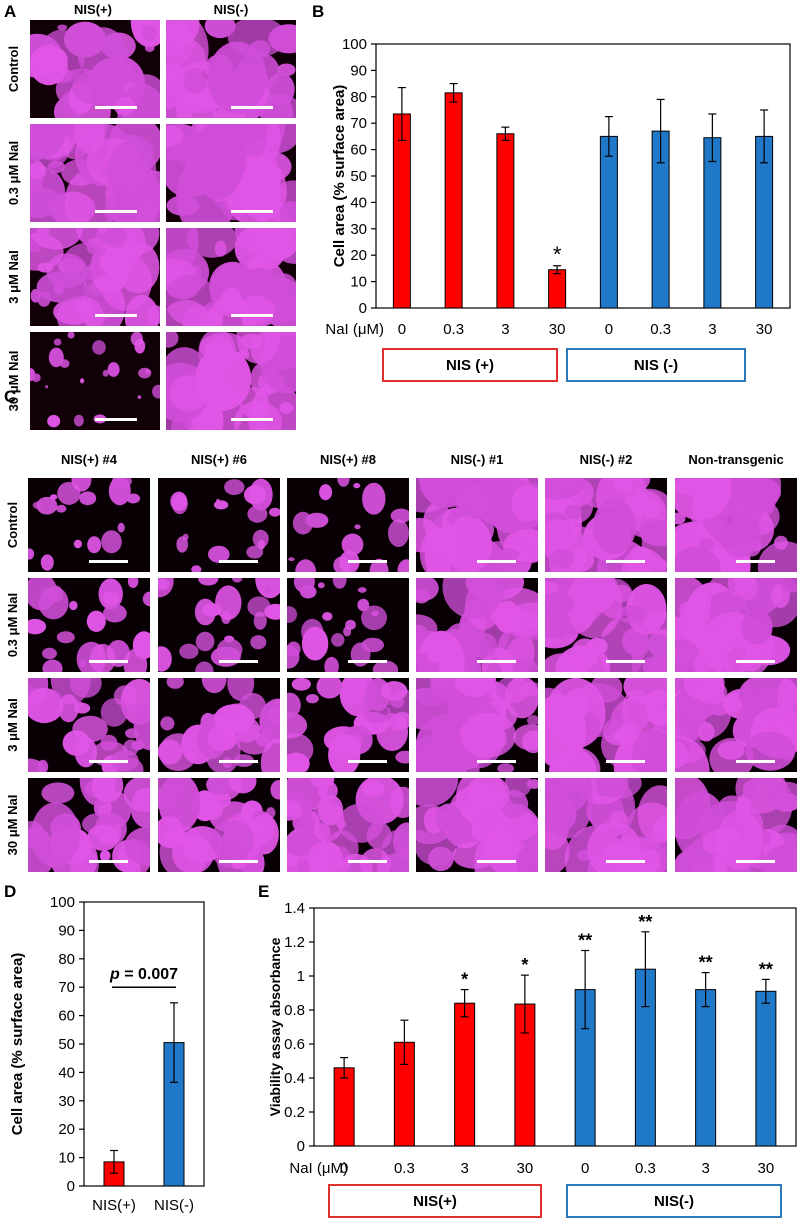 The image size is (800, 1225). I want to click on y-tick-label: 1.4, so click(294, 908).